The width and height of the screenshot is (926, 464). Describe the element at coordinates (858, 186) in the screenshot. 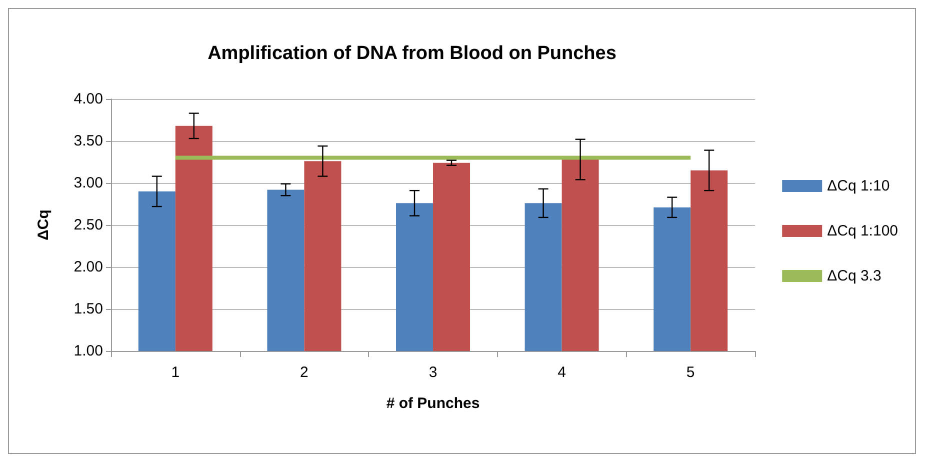

I see `legend-label: ΔCq 1:10` at that location.